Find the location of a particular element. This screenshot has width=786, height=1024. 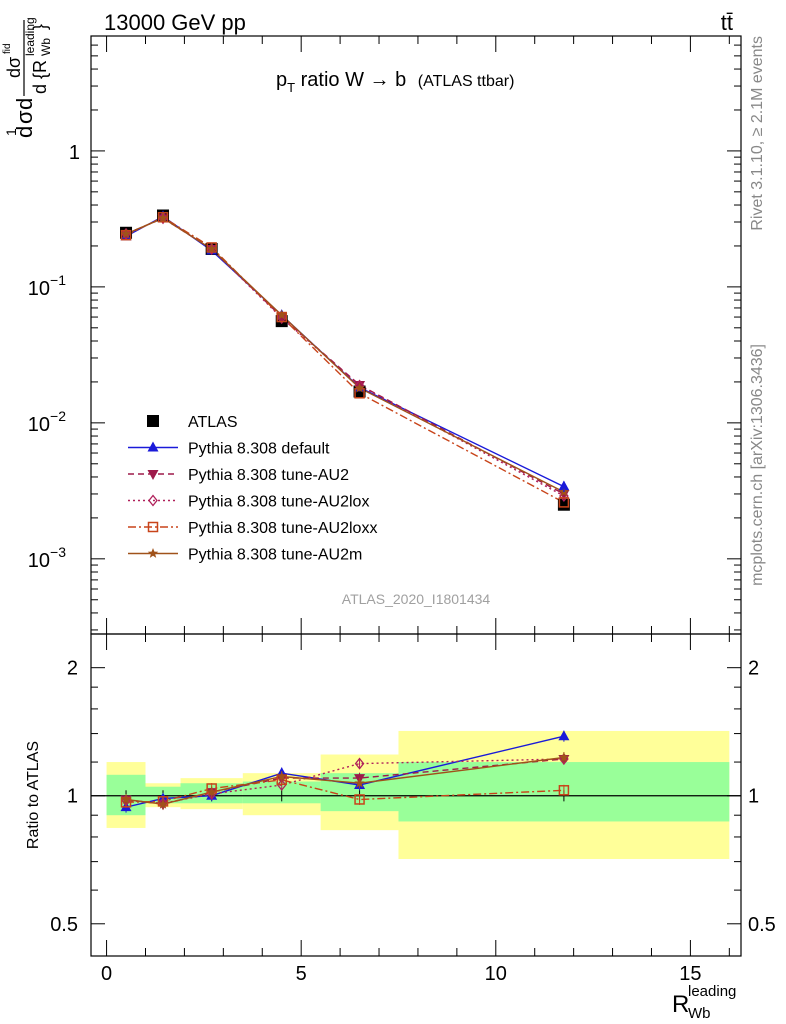

legend-label-1: Pythia 8.308 default is located at coordinates (259, 449).